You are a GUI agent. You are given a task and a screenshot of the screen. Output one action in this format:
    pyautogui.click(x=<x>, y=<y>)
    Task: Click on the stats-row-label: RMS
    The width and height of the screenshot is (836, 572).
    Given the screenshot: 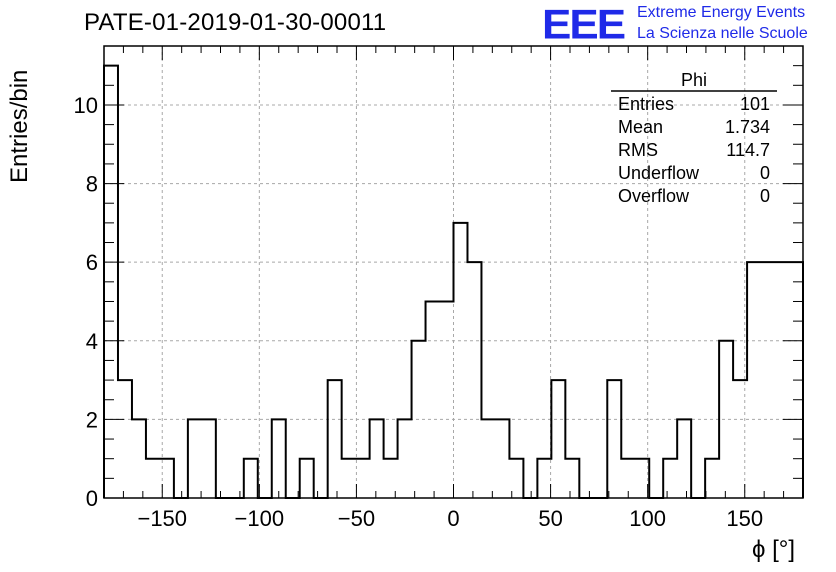 What is the action you would take?
    pyautogui.click(x=638, y=150)
    